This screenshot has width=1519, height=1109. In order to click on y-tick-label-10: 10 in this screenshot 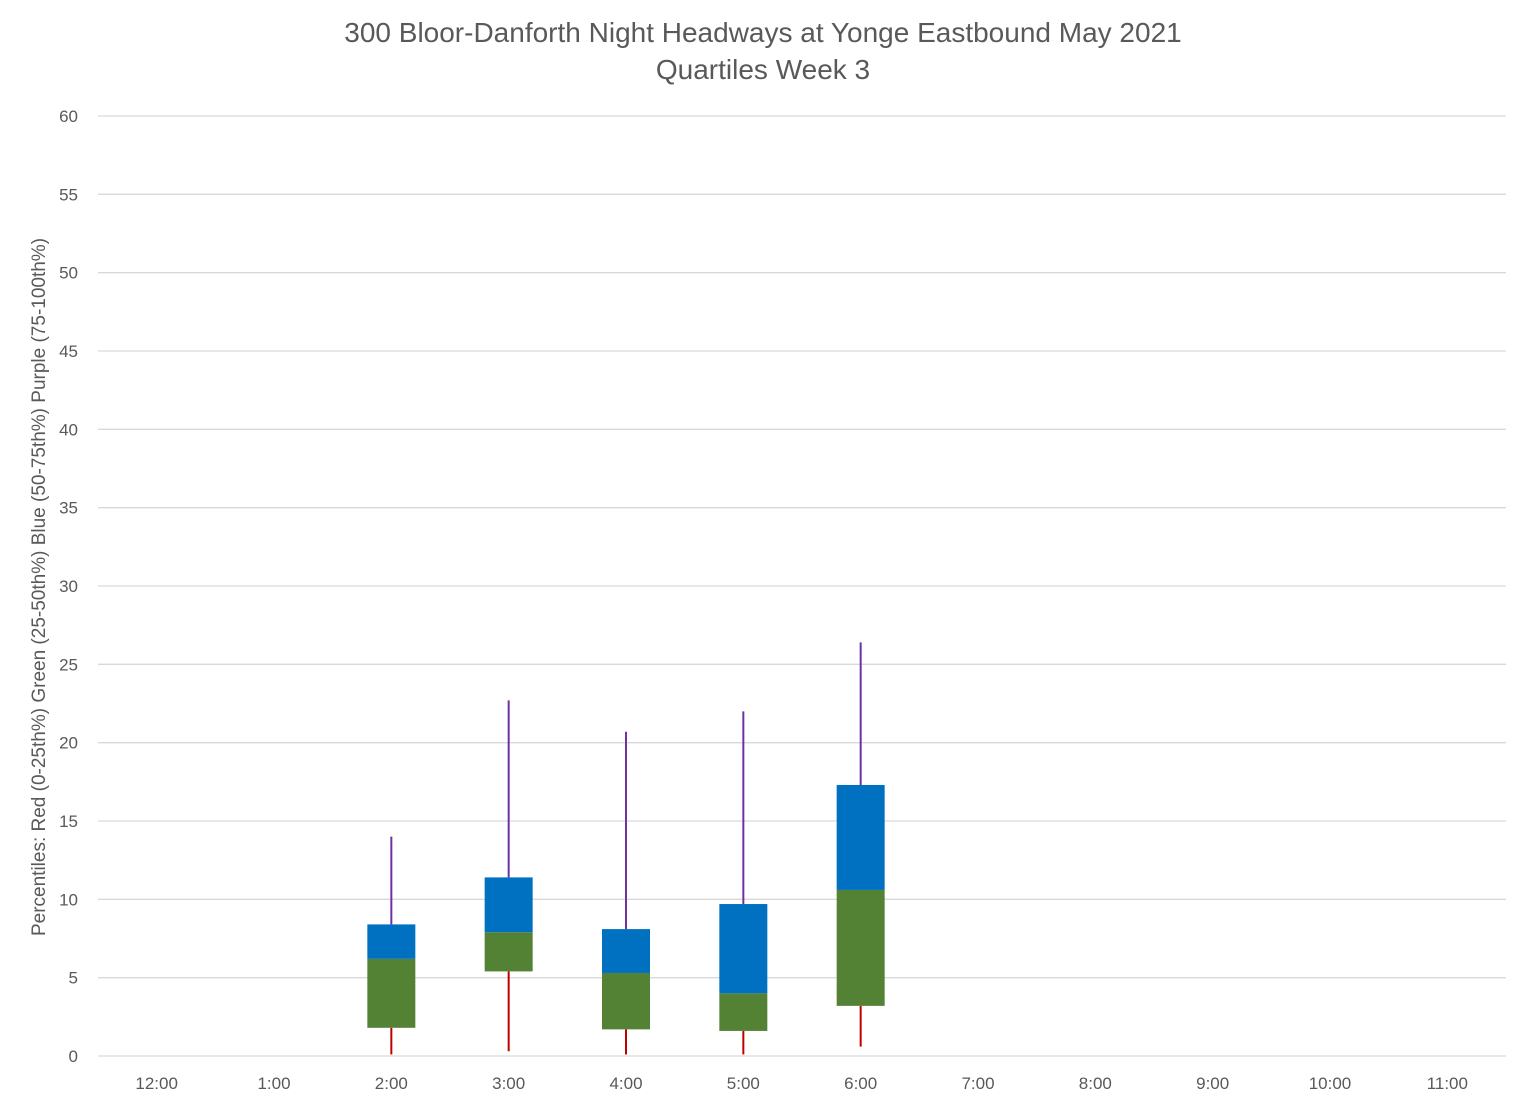, I will do `click(68, 899)`.